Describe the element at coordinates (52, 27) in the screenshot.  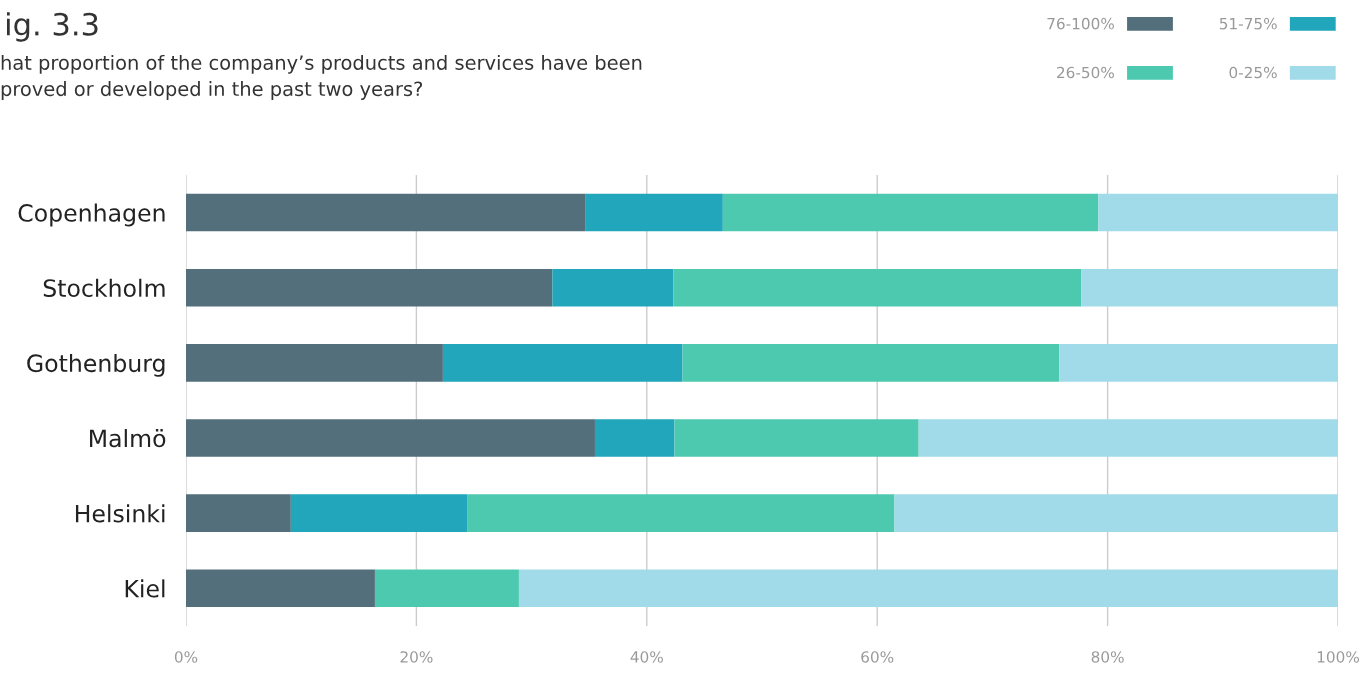
I see `chart-title: ig. 3.3` at that location.